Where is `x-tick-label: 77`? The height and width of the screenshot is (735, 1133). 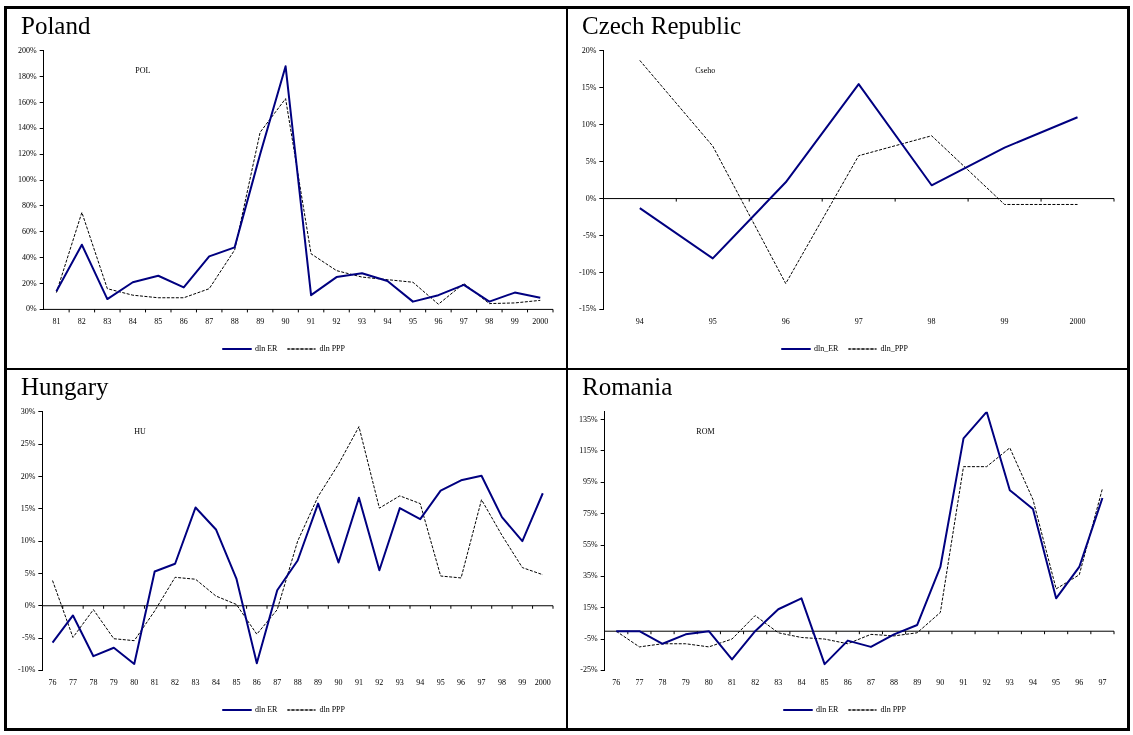 x-tick-label: 77 is located at coordinates (72, 682).